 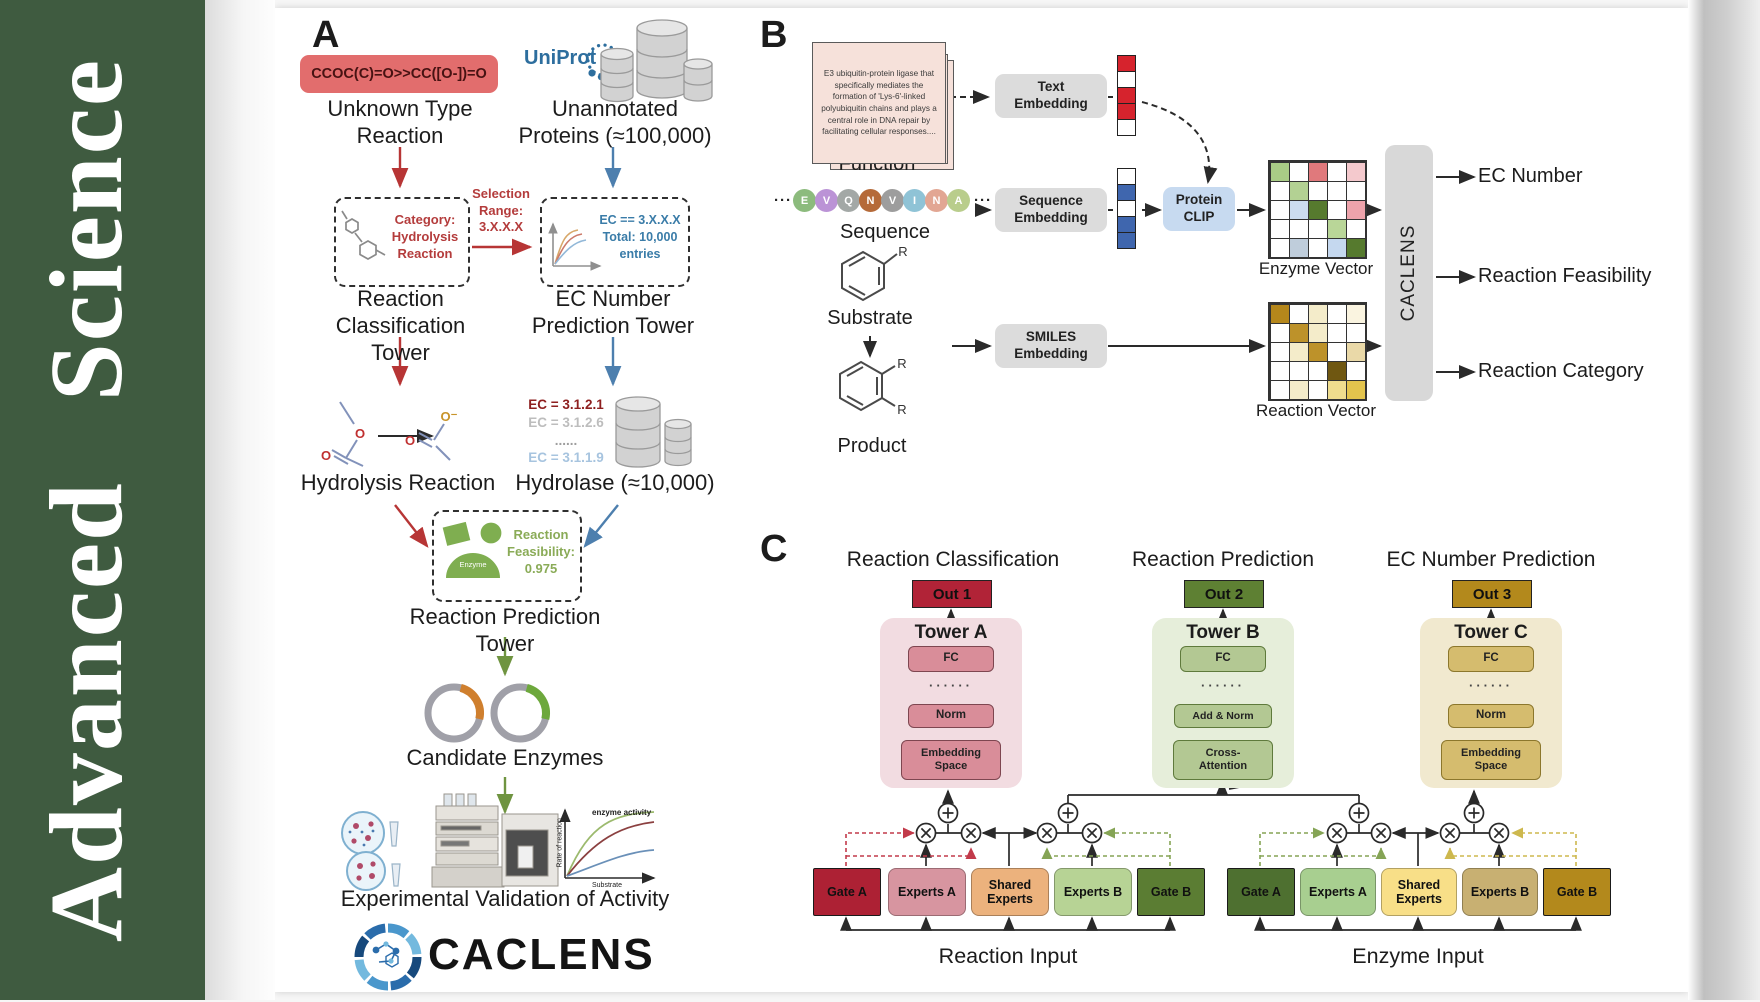 I want to click on page-right-shadow, so click(x=1724, y=500).